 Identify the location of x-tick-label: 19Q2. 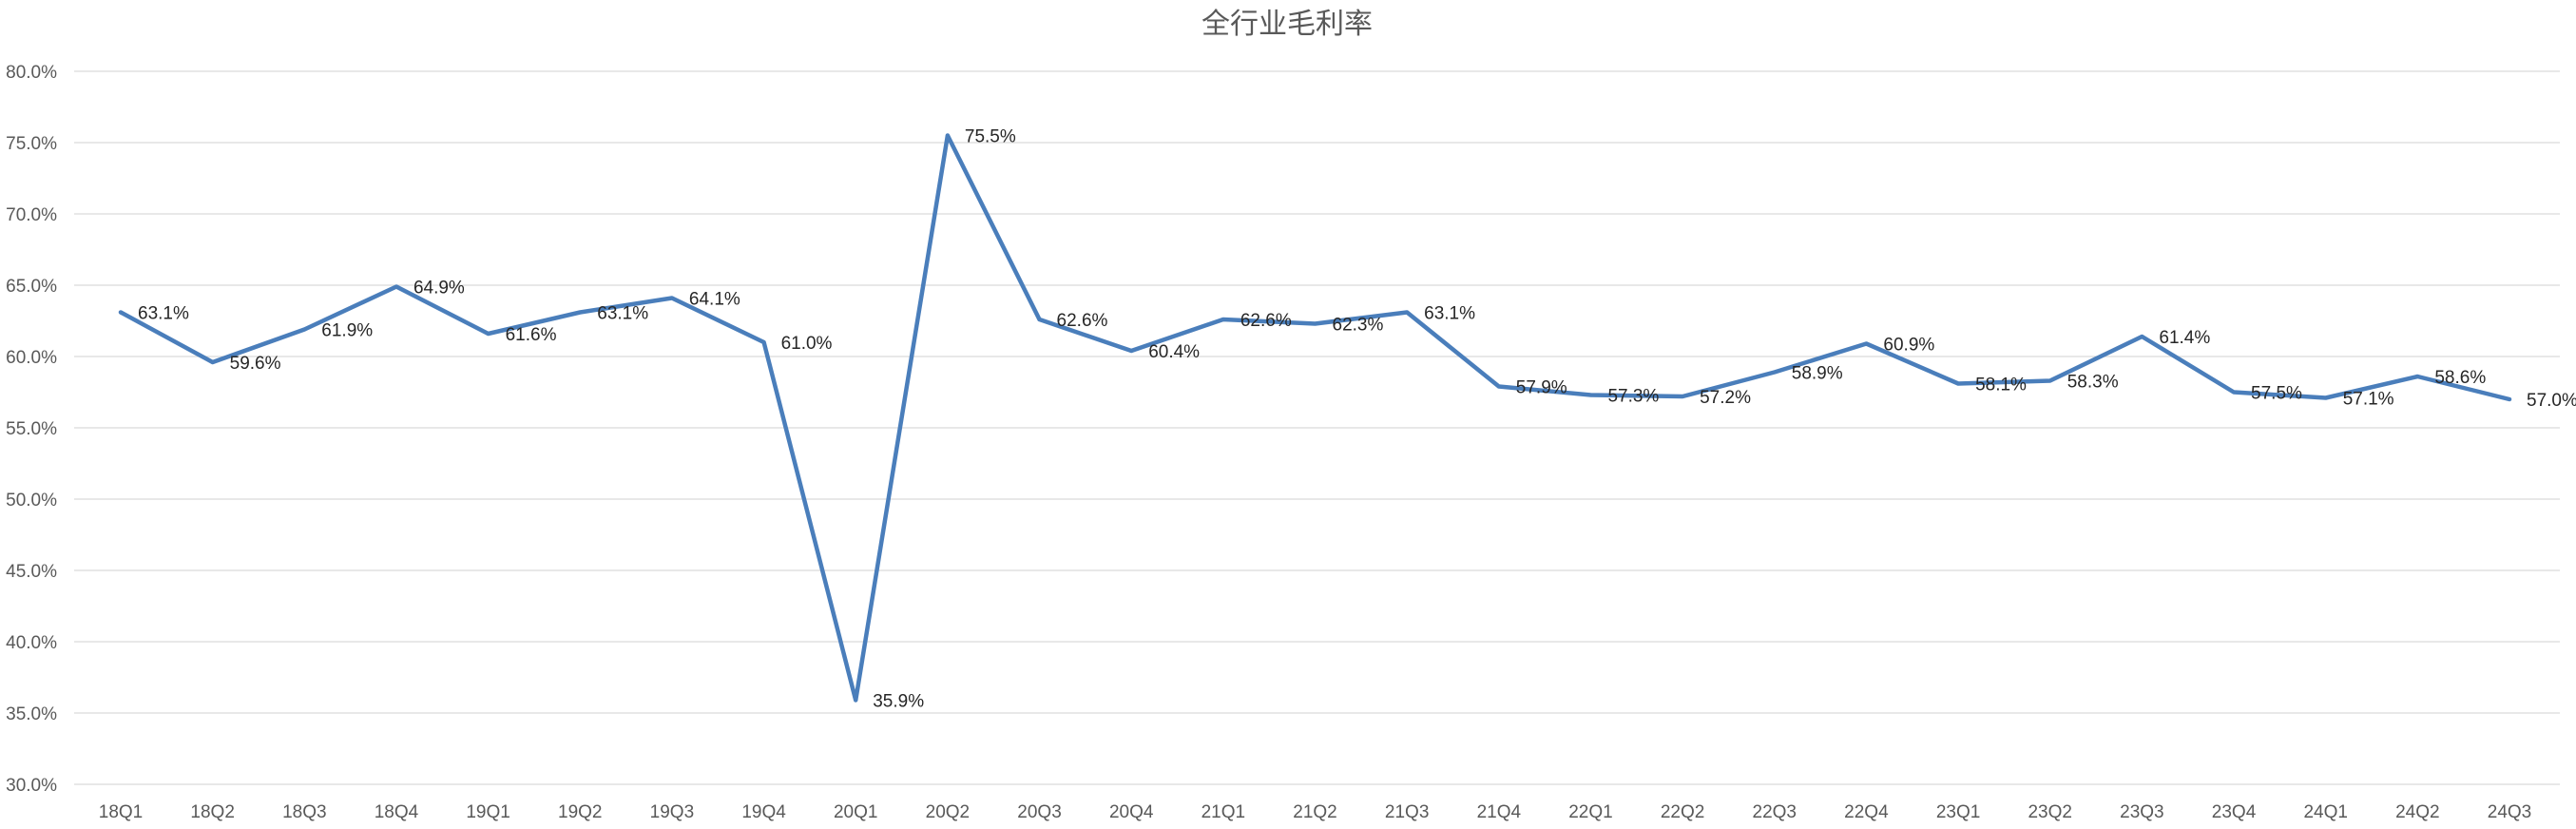
(580, 812).